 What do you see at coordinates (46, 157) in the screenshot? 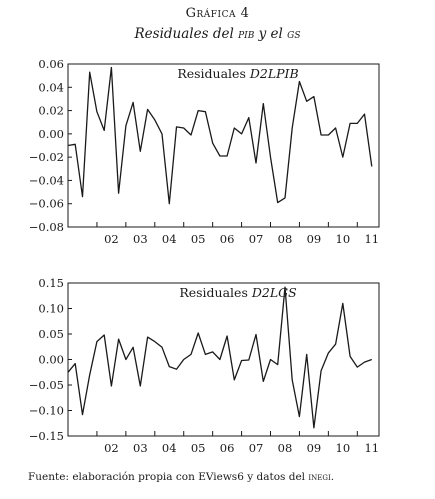
I see `y-tick-label: −0.02` at bounding box center [46, 157].